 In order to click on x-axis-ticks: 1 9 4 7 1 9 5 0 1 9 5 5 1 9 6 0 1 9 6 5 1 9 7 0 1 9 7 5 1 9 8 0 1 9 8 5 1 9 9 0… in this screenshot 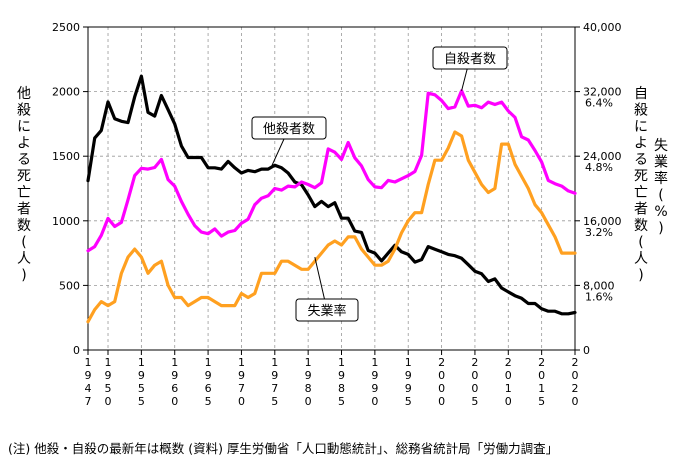, I will do `click(332, 379)`.